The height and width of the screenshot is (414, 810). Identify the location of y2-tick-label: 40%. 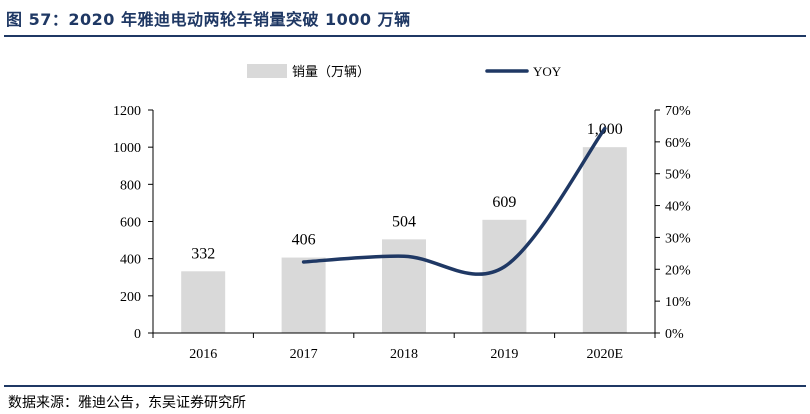
(678, 207).